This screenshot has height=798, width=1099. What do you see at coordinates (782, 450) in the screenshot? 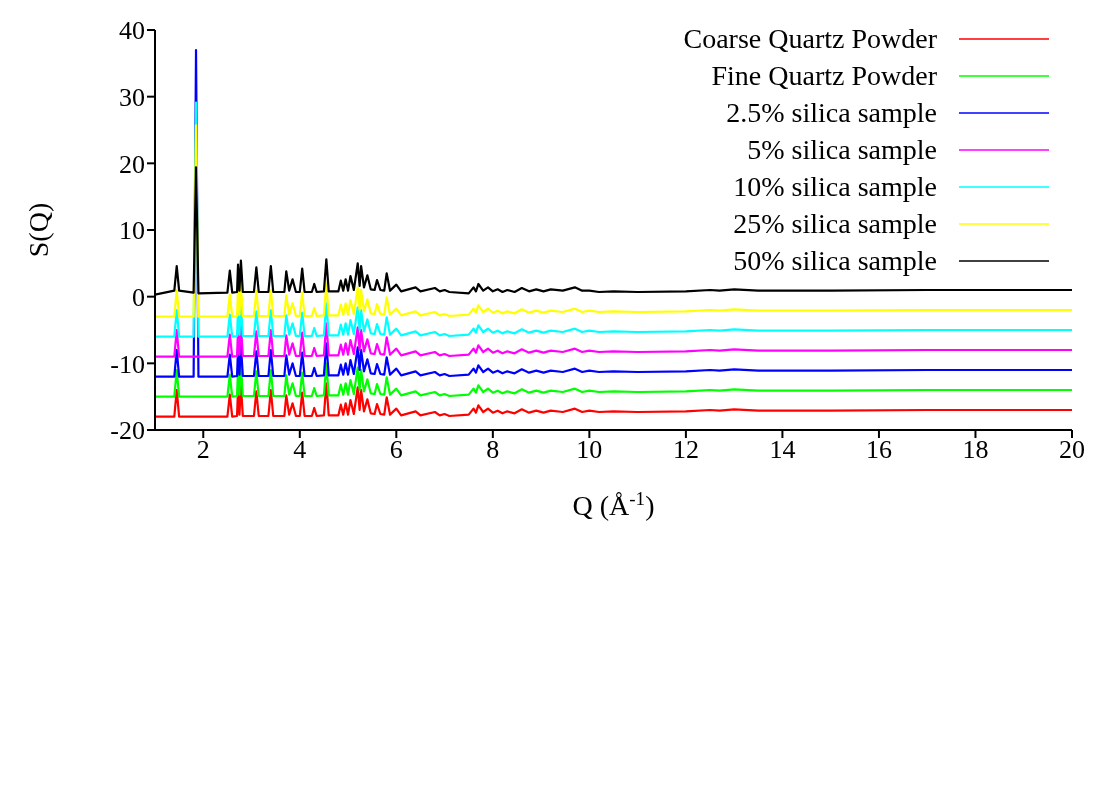
I see `x-tick-label: 14` at bounding box center [782, 450].